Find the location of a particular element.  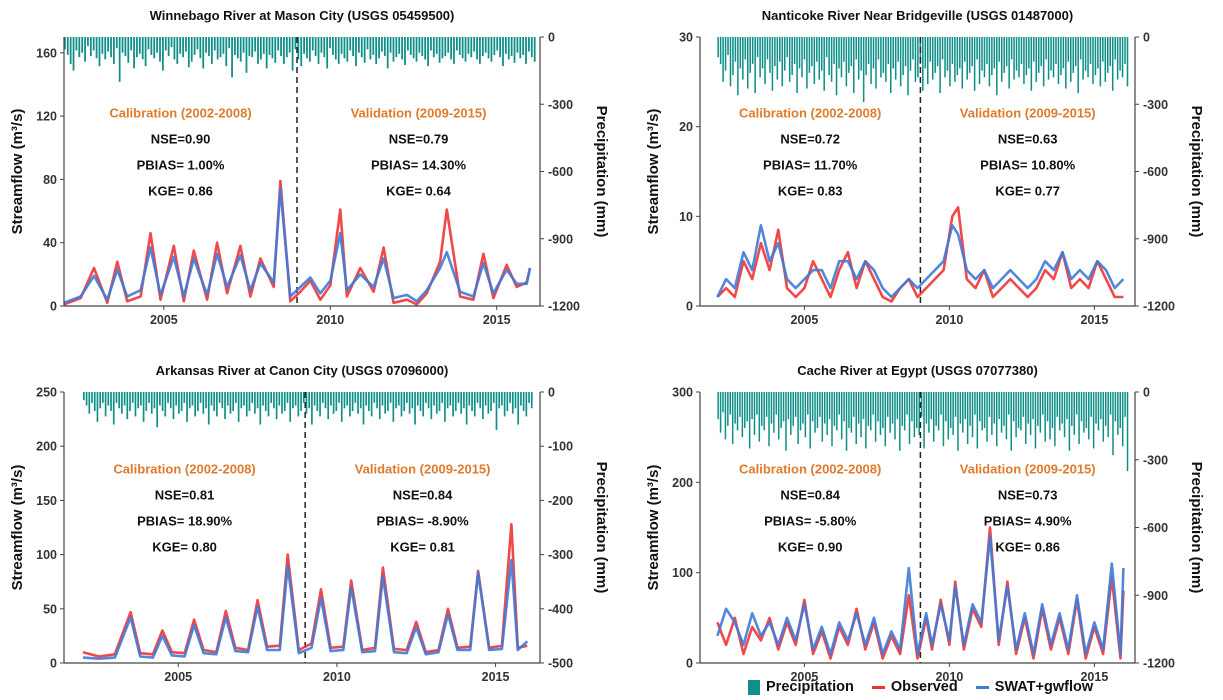

x-tick-label: 2010 is located at coordinates (330, 320).